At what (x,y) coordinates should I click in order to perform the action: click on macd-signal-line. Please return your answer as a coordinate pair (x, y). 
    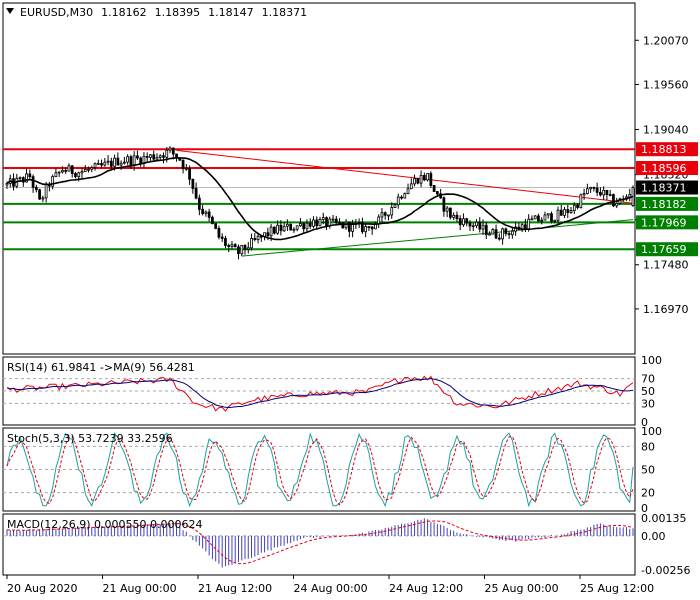
    Looking at the image, I should click on (320, 542).